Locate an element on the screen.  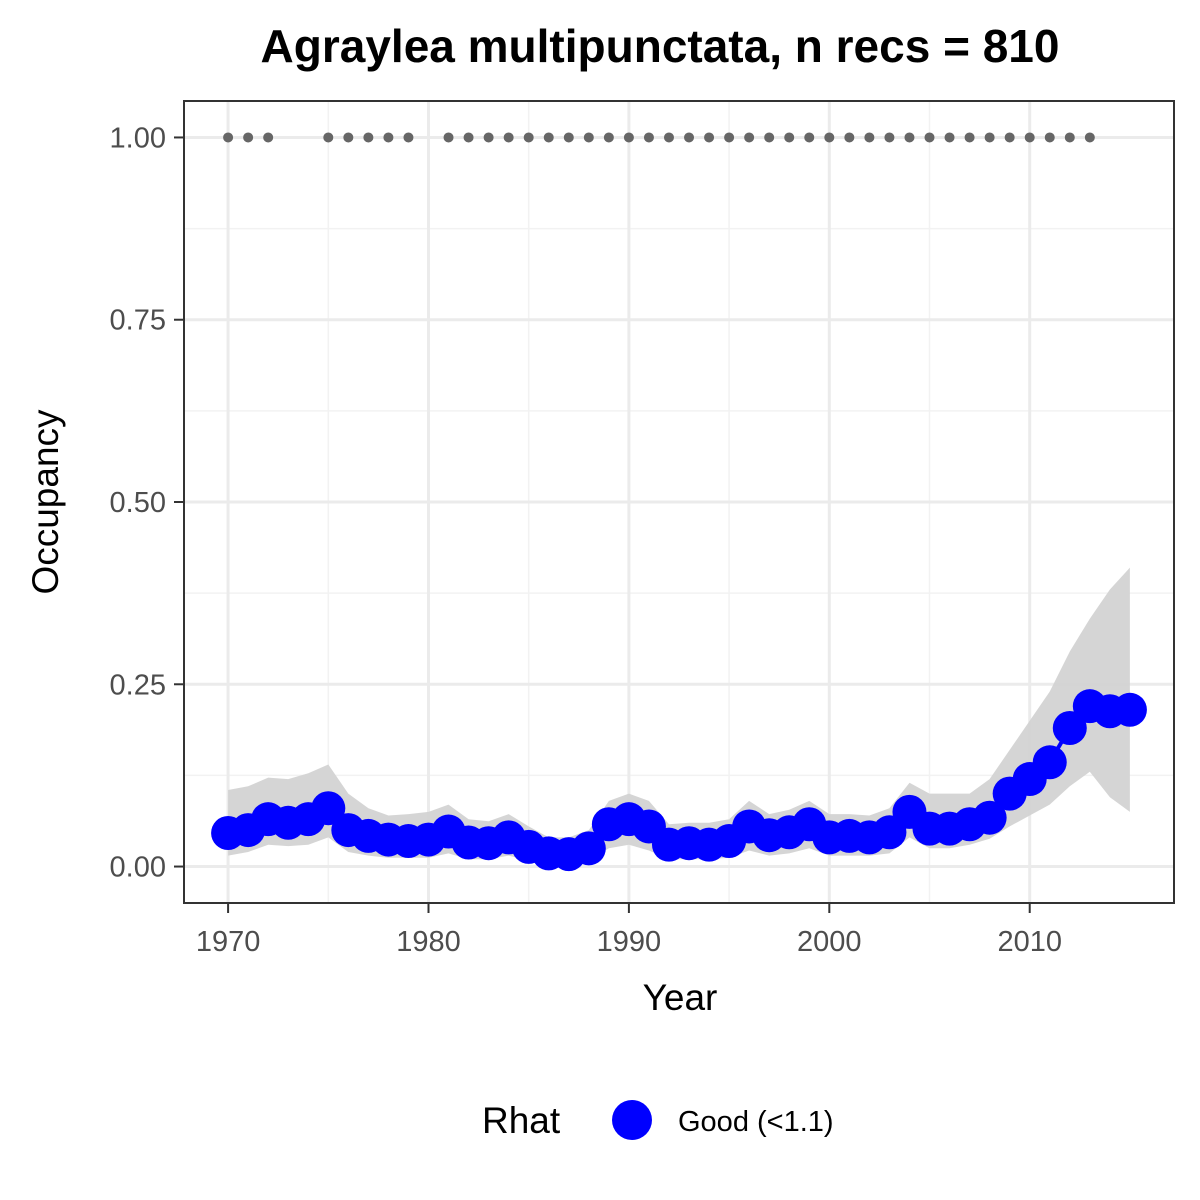
legend: Rhat Good (<1.1) is located at coordinates (658, 1120).